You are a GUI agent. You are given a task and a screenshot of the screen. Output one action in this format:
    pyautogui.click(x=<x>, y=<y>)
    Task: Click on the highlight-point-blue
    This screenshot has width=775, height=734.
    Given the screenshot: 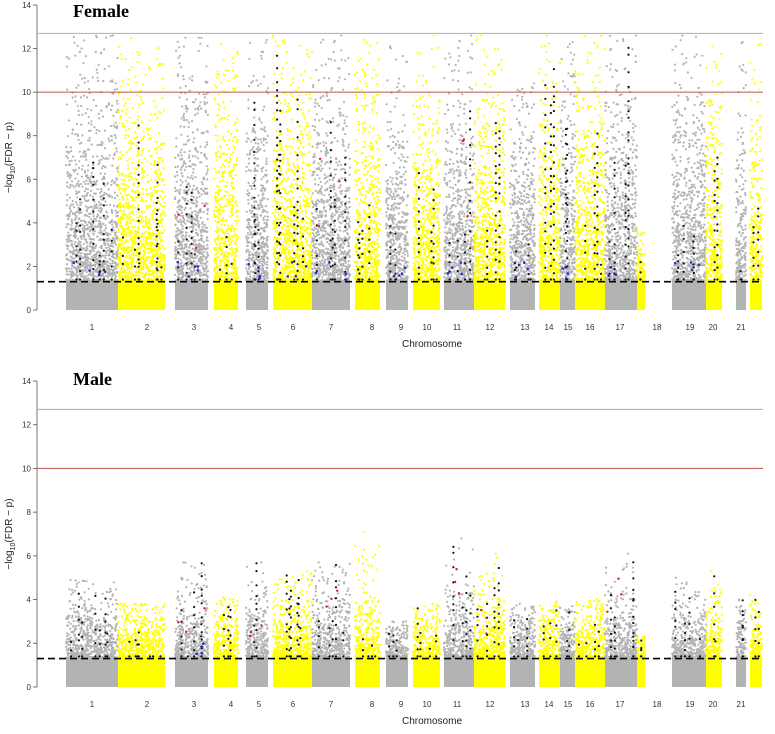 What is the action you would take?
    pyautogui.click(x=178, y=262)
    